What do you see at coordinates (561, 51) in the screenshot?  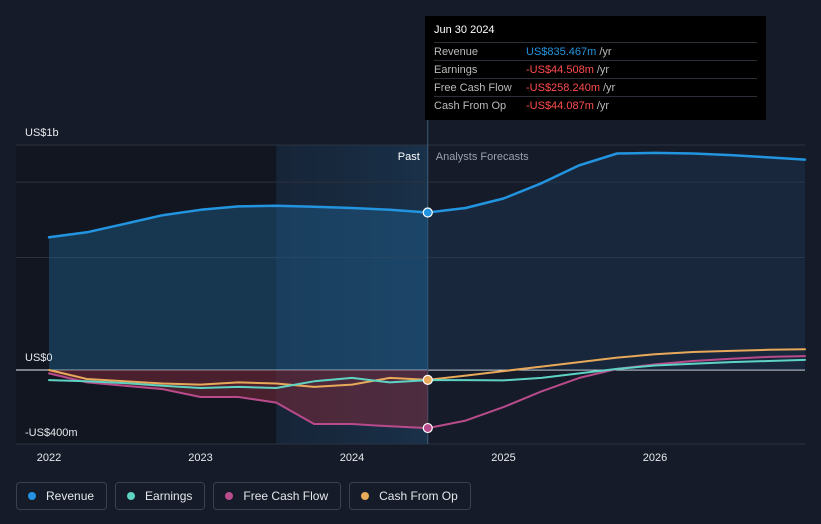 I see `tooltip-value: US$835.467m` at bounding box center [561, 51].